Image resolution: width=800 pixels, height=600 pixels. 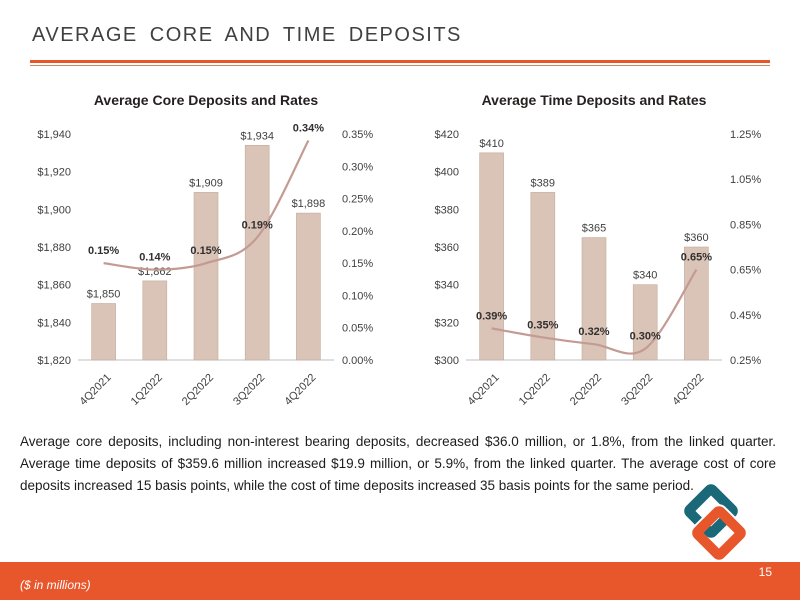 What do you see at coordinates (745, 135) in the screenshot?
I see `svg-text: 1.25%` at bounding box center [745, 135].